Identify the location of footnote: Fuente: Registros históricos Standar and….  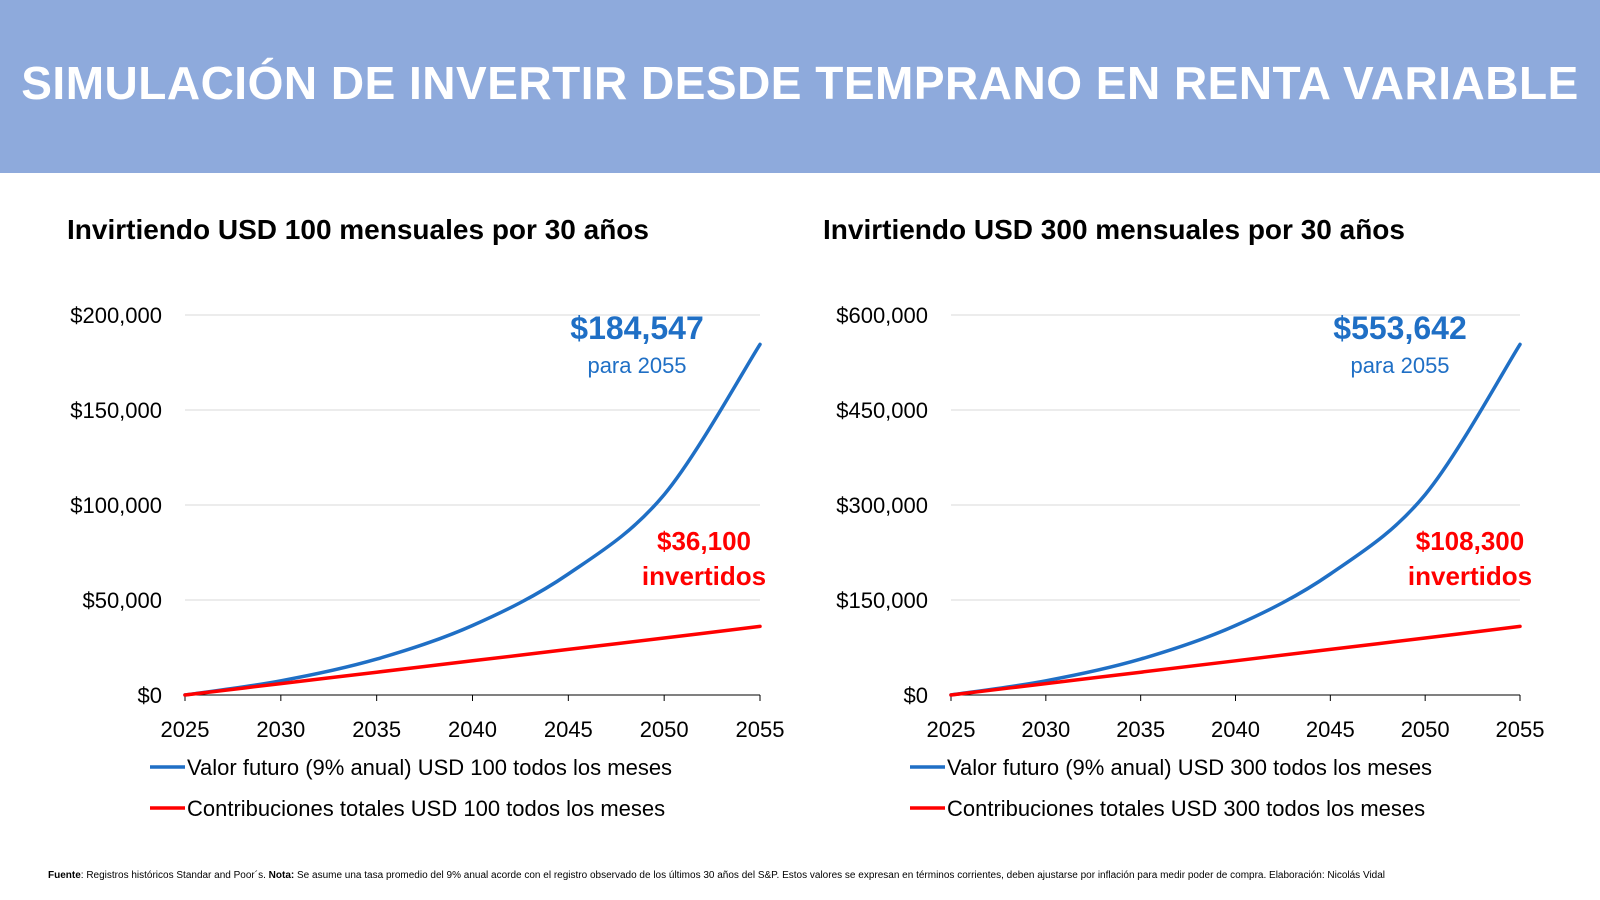
(813, 875).